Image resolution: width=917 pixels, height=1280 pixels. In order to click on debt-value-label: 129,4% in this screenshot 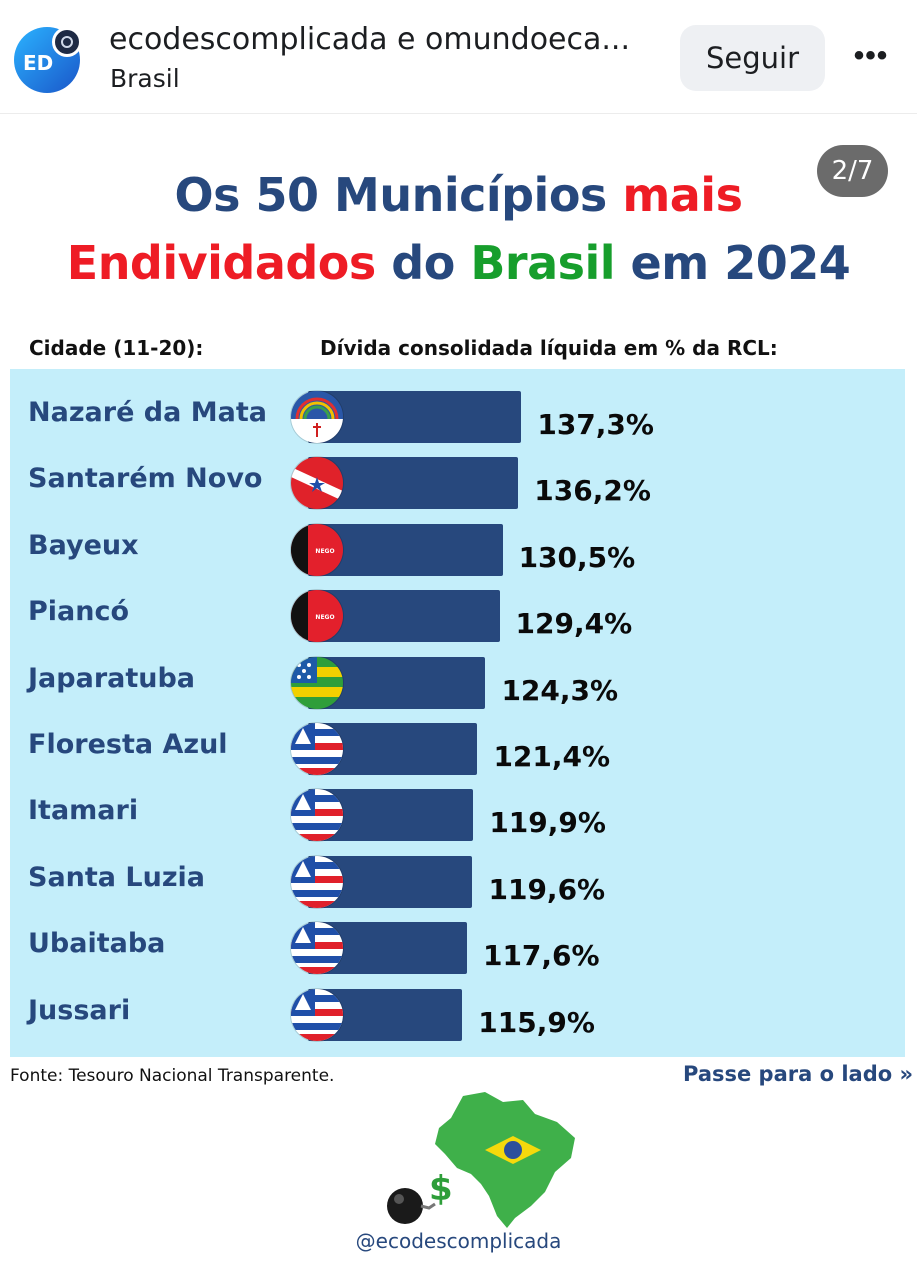, I will do `click(574, 624)`.